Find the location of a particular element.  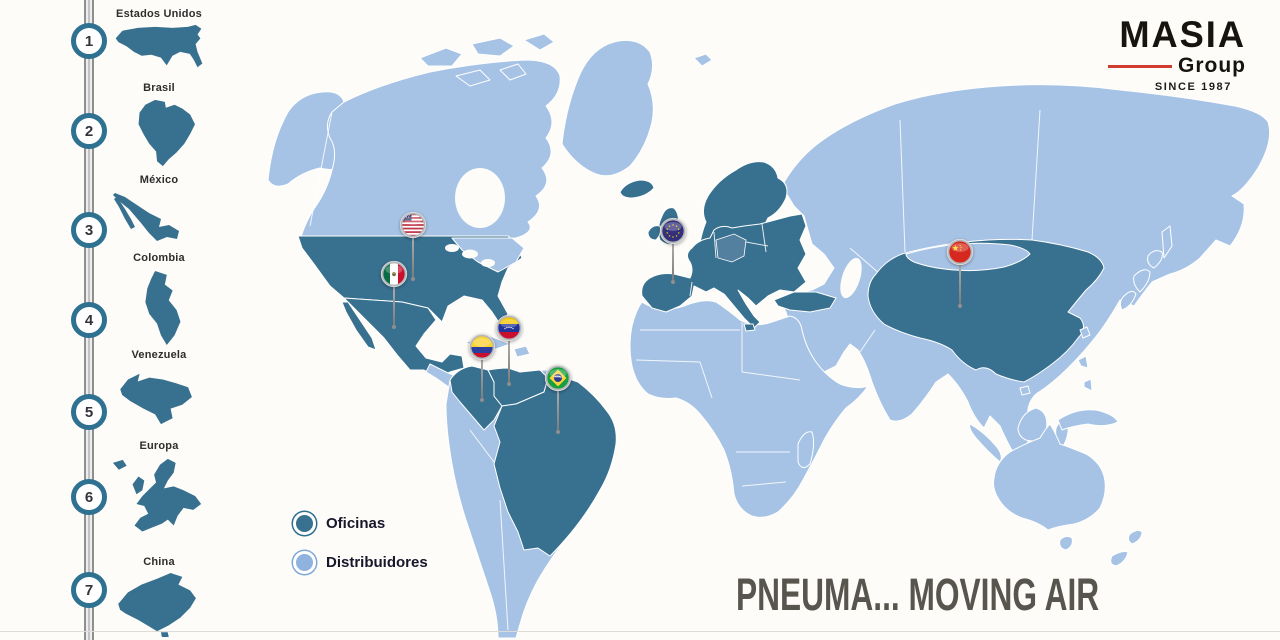

sidebar-number-venezuela: 5 is located at coordinates (89, 412).